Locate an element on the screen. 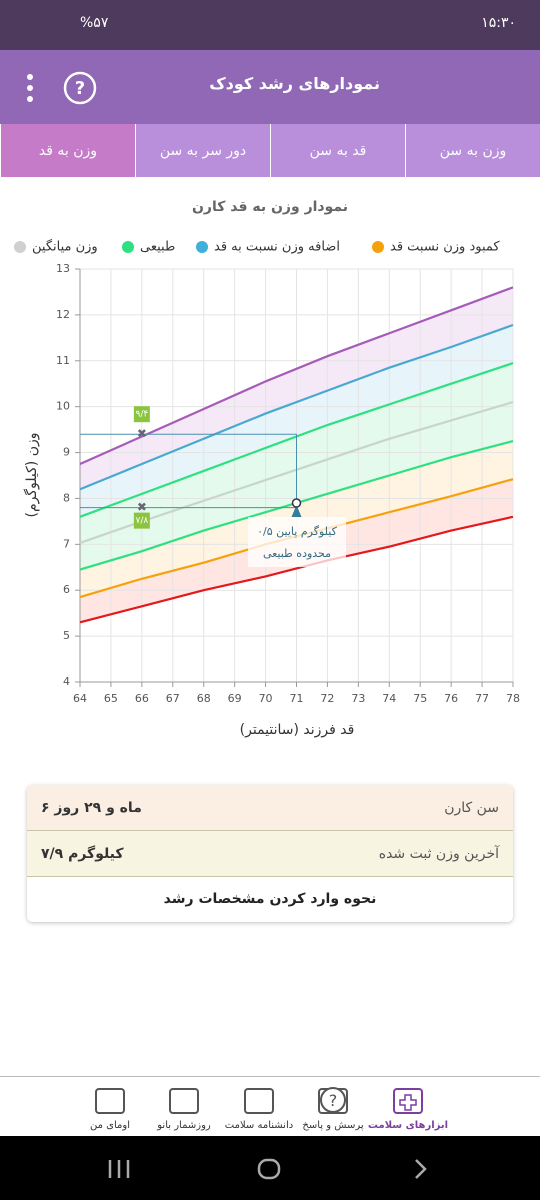 This screenshot has height=1204, width=540. x-tick-label: 78 is located at coordinates (513, 698).